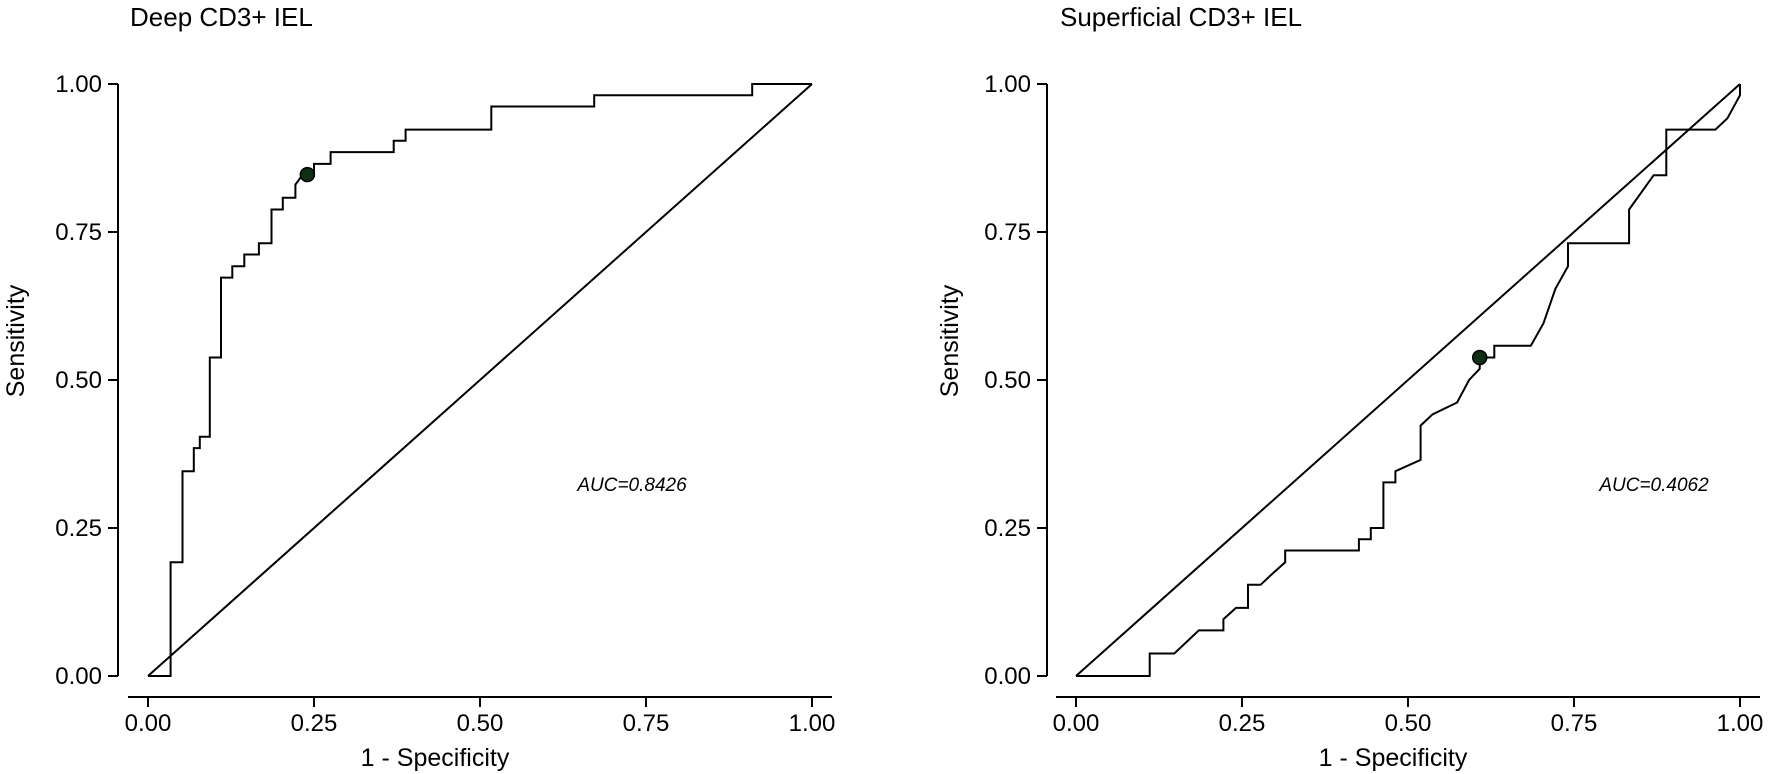 This screenshot has height=774, width=1772. Describe the element at coordinates (1181, 17) in the screenshot. I see `chart-title: Superficial CD3+ IEL` at that location.